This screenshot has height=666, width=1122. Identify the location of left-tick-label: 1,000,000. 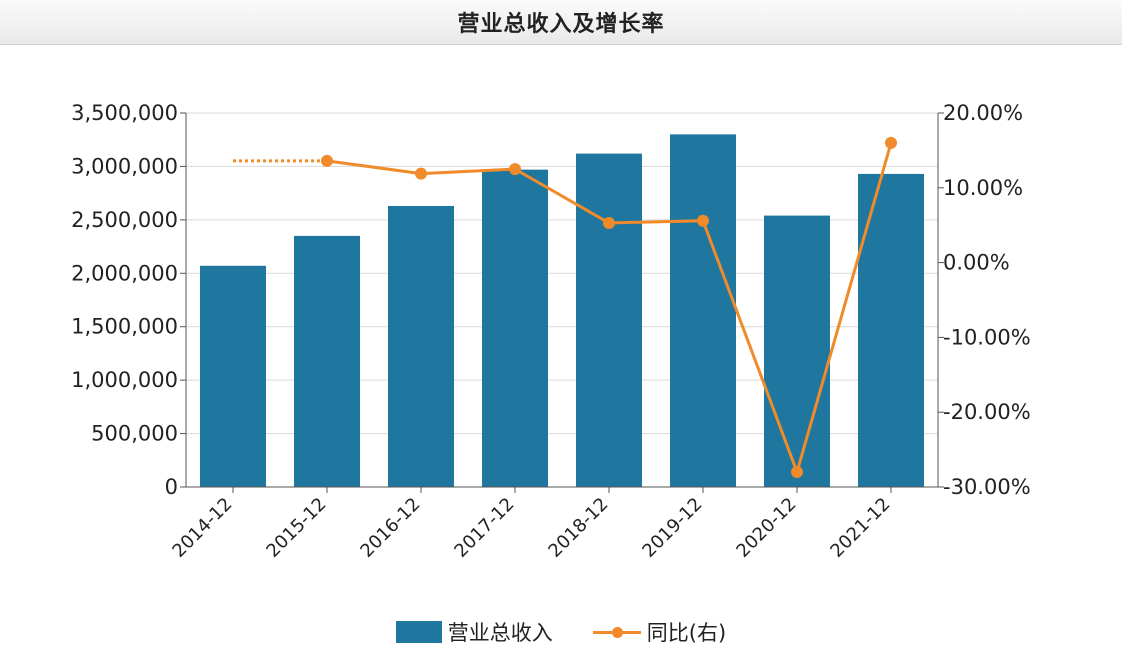
(124, 380).